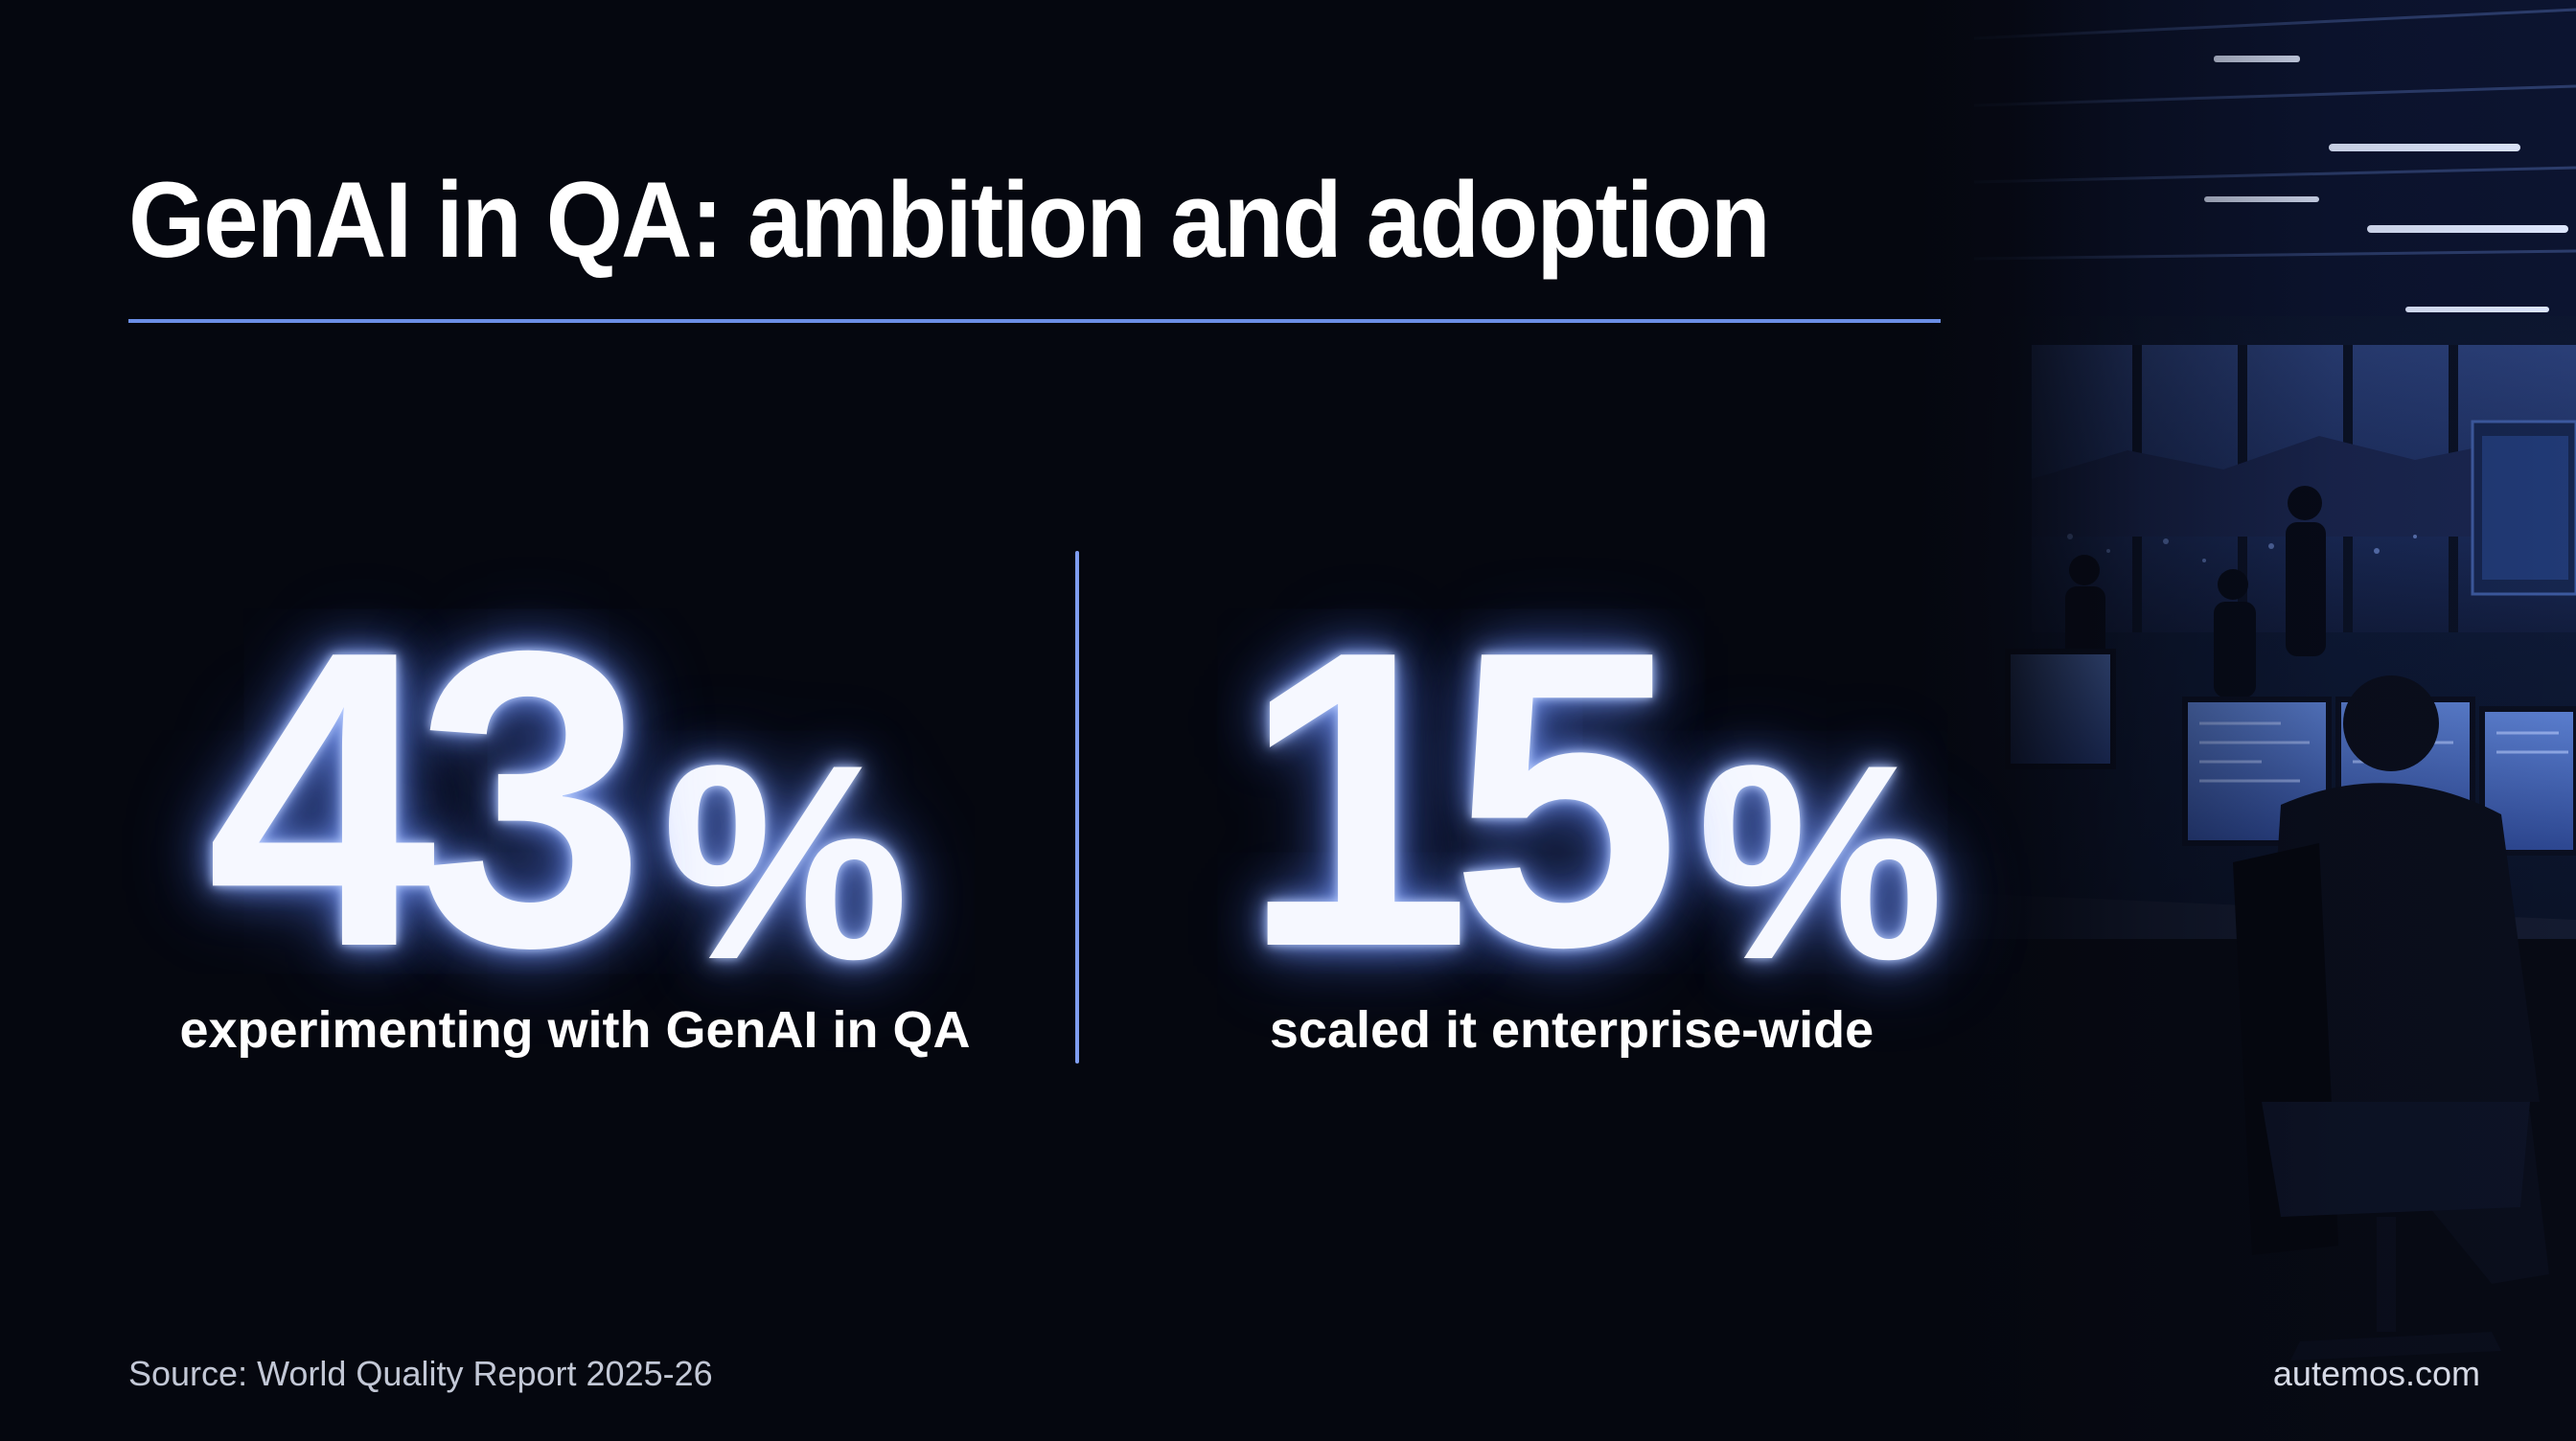  I want to click on stat-scaled-caption: scaled it enterprise-wide, so click(1571, 1030).